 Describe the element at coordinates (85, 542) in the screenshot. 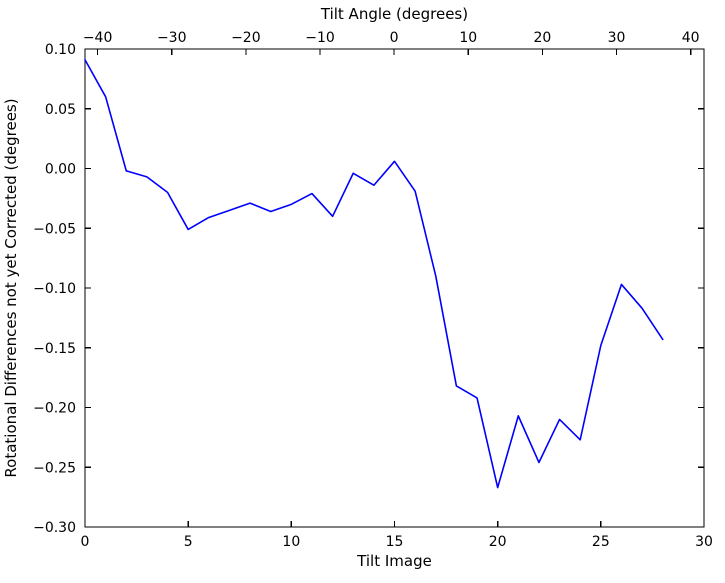

I see `x-tick-label: 0` at that location.